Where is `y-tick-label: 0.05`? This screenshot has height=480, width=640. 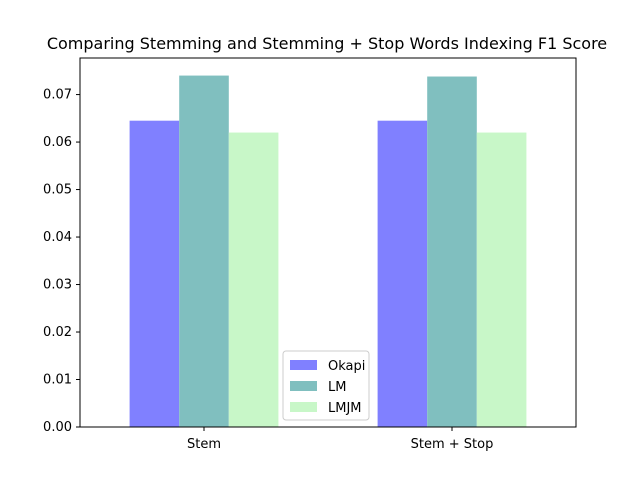
y-tick-label: 0.05 is located at coordinates (57, 190).